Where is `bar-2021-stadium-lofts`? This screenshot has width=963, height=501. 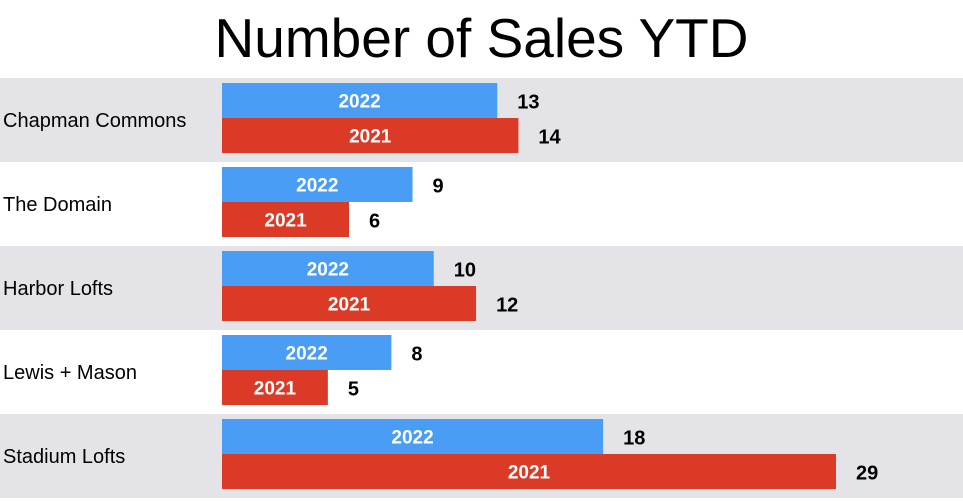
bar-2021-stadium-lofts is located at coordinates (529, 471).